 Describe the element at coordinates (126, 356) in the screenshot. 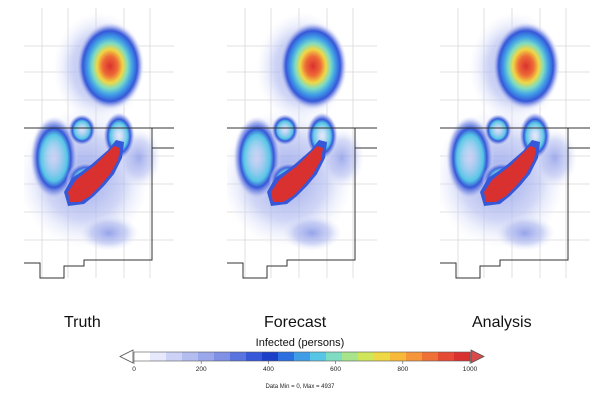

I see `colorbar-under-arrow` at that location.